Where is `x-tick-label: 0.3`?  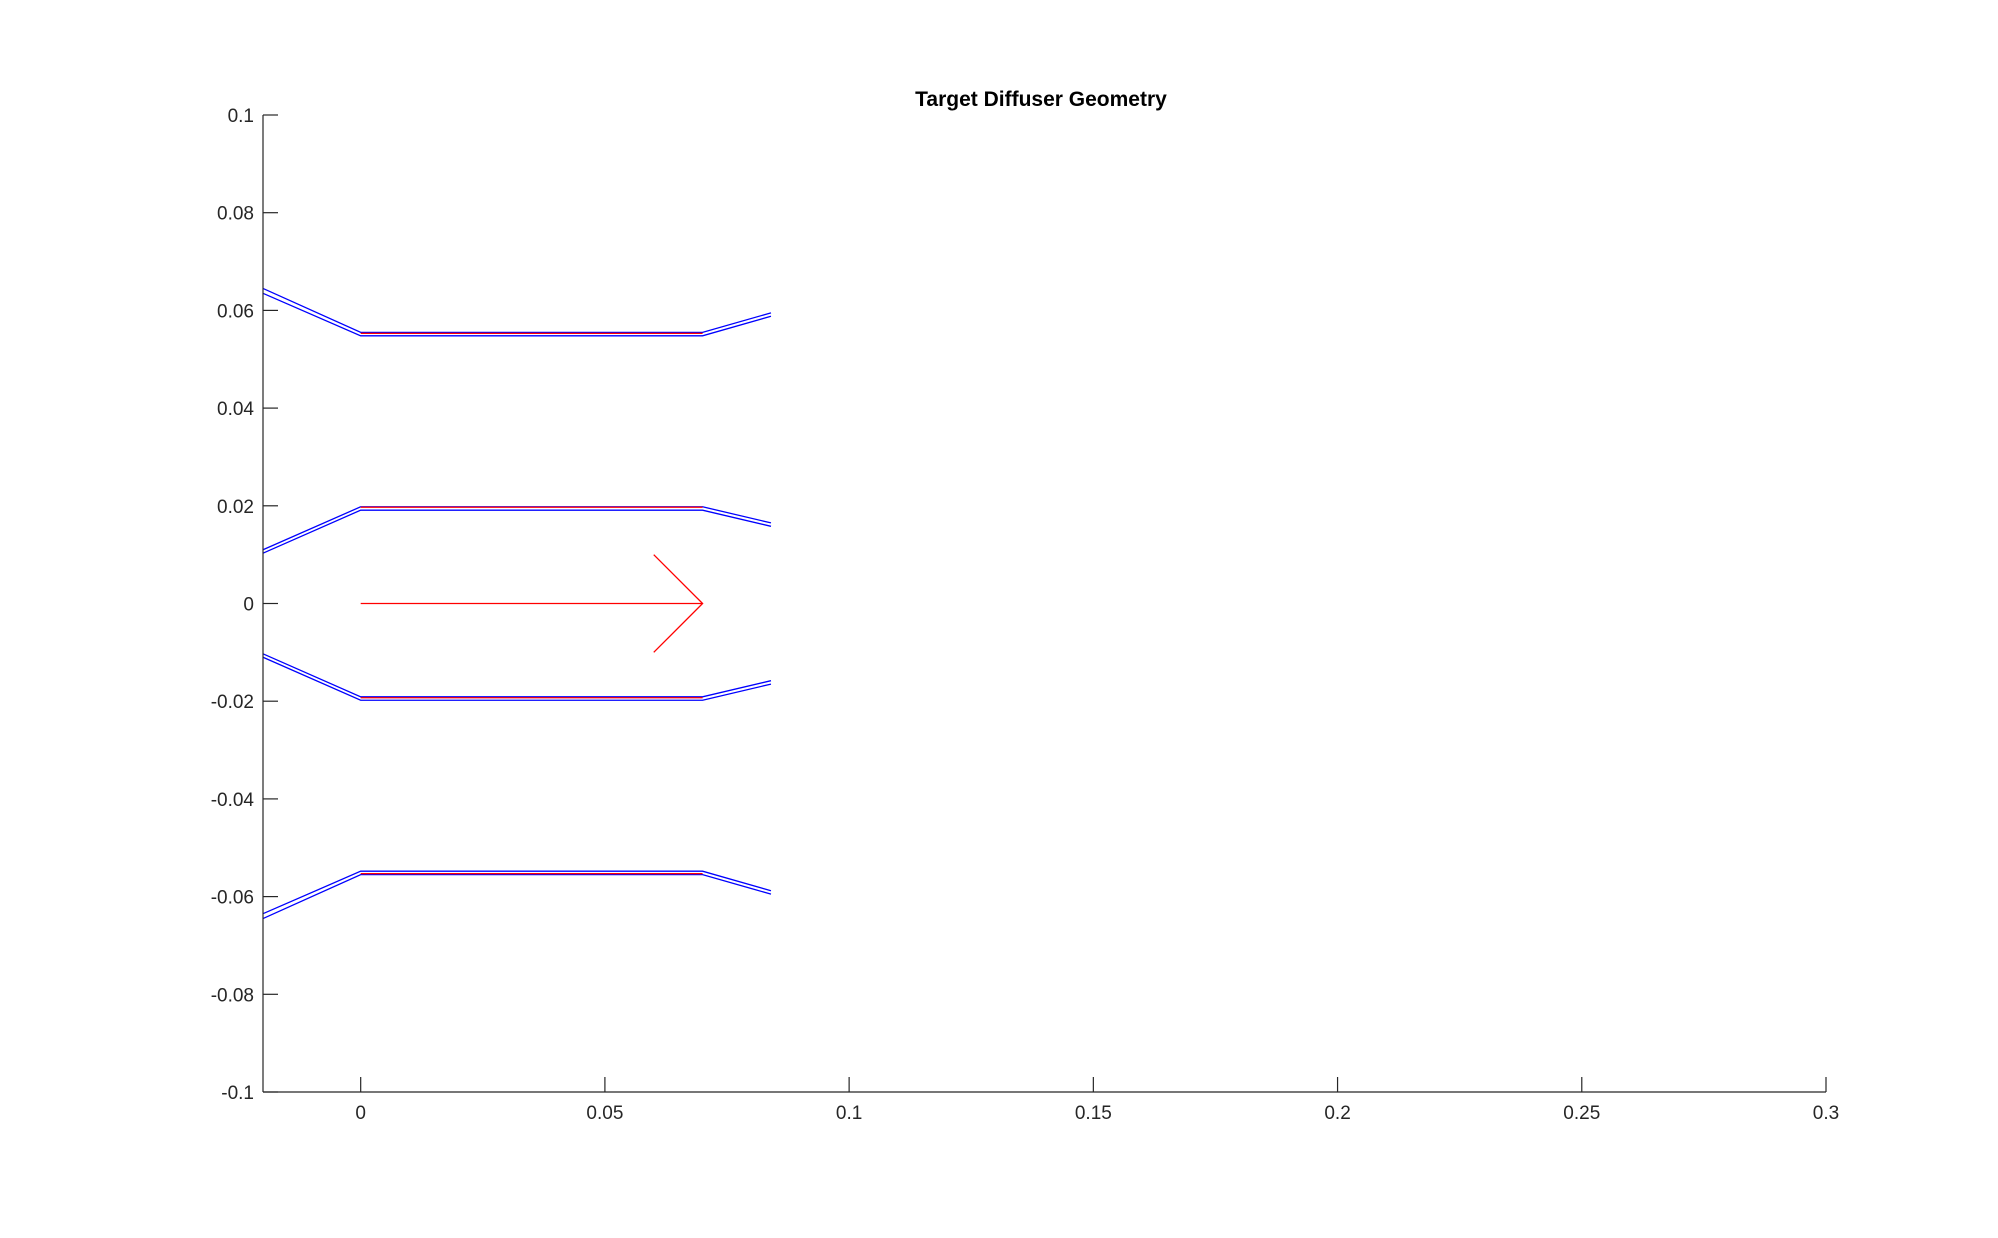
x-tick-label: 0.3 is located at coordinates (1826, 1113).